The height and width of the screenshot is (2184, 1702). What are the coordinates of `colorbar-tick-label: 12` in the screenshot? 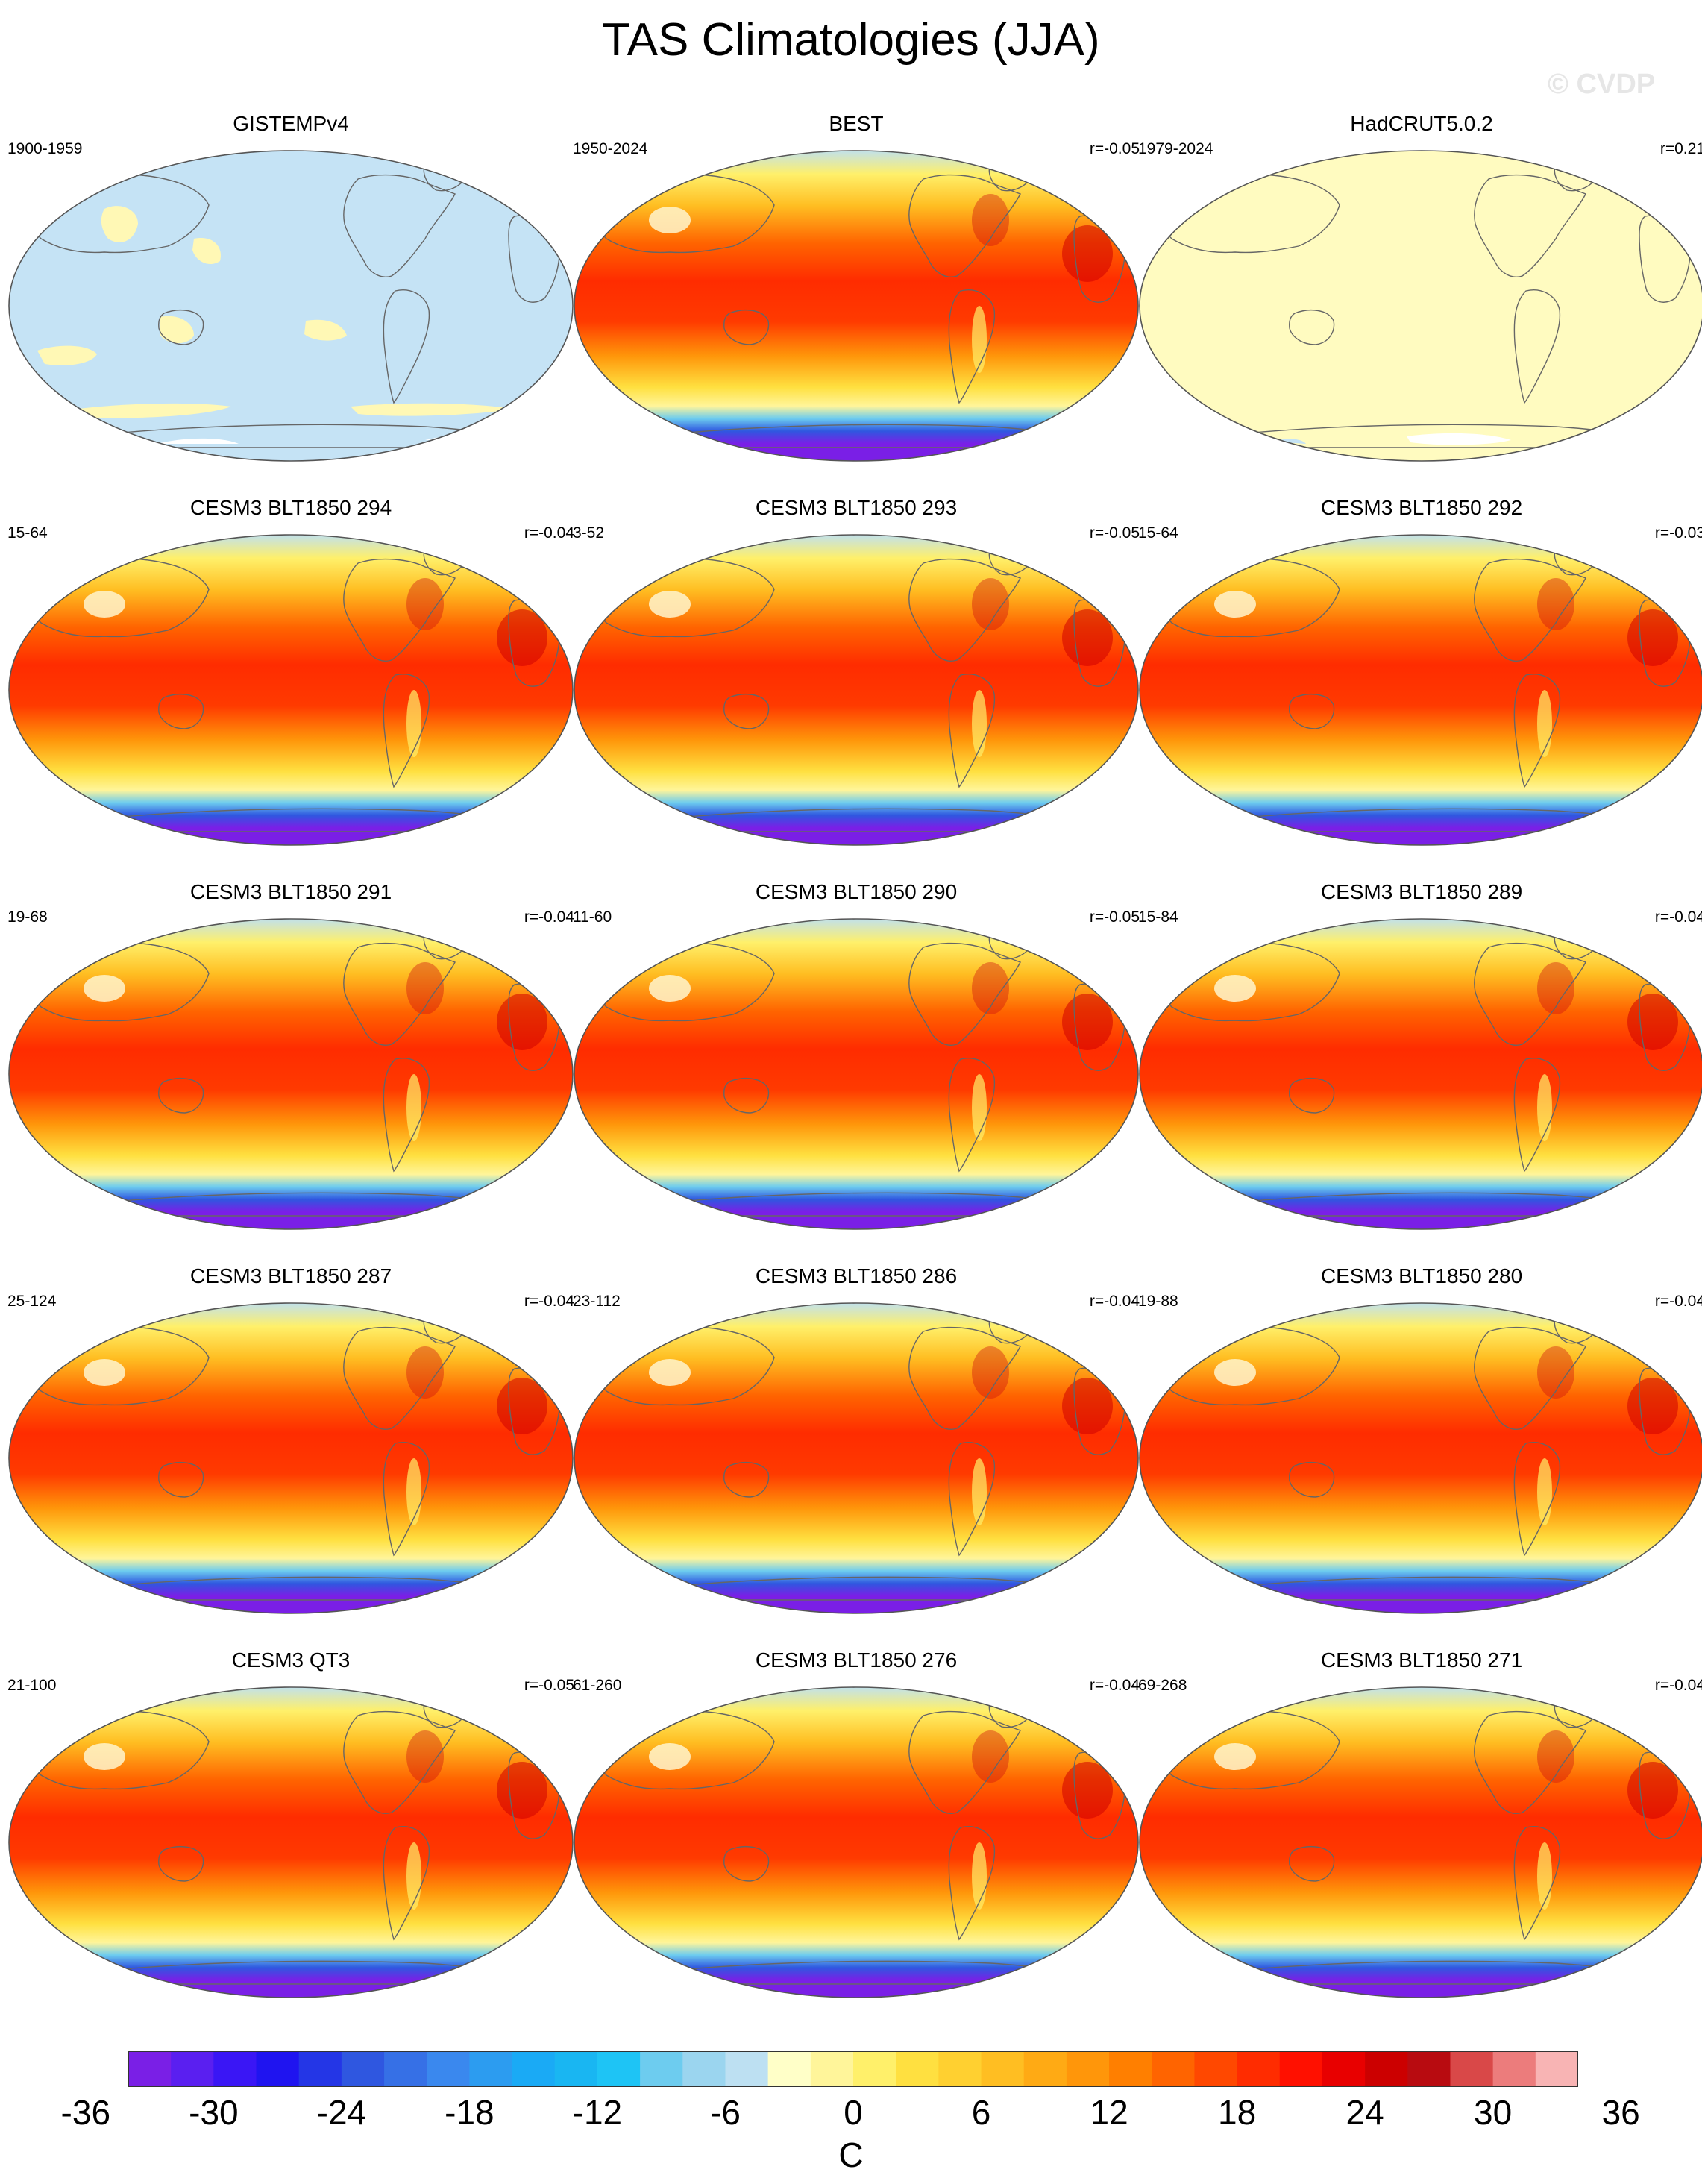 It's located at (1109, 2112).